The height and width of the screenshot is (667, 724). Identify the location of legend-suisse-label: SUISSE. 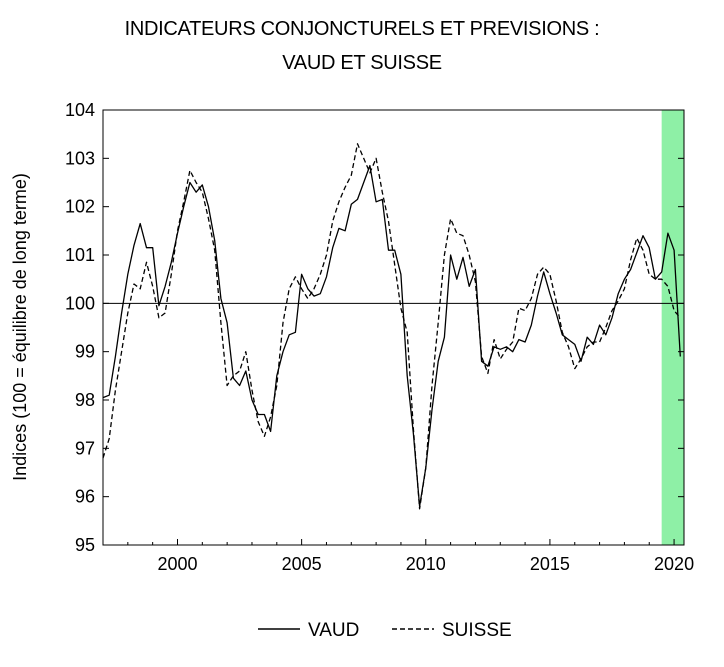
(477, 630).